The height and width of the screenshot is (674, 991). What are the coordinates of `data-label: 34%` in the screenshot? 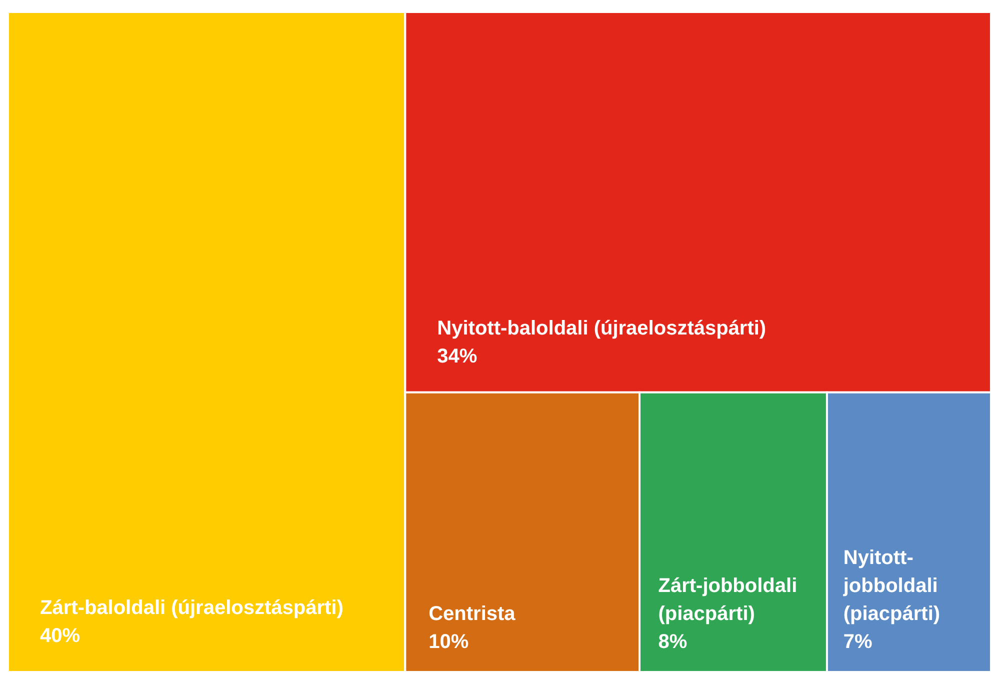 It's located at (457, 356).